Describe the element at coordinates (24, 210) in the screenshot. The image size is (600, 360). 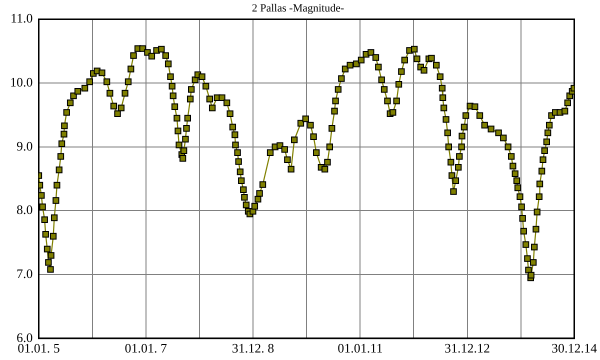
I see `y-tick-label: 8.0` at that location.